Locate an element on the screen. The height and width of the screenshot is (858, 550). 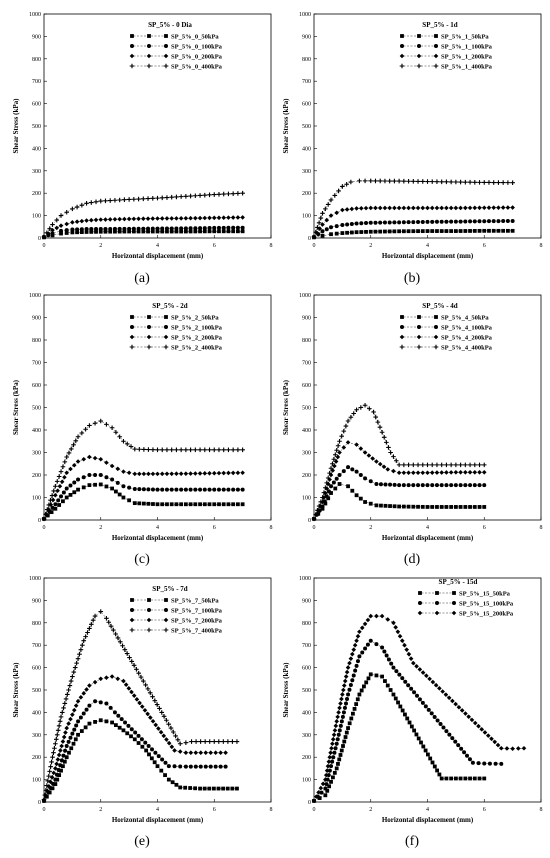
x-tick-label: 2 is located at coordinates (370, 810).